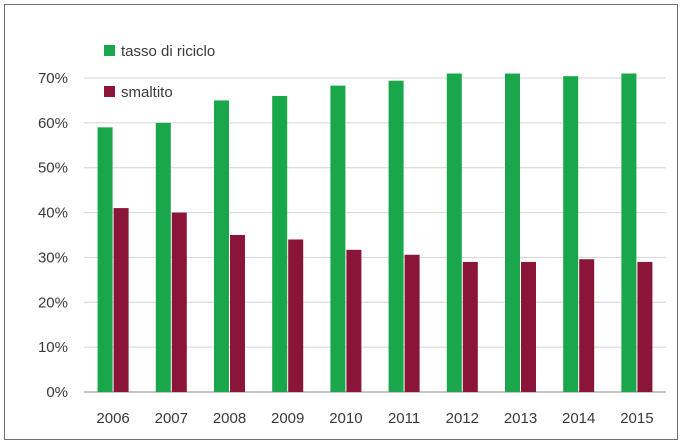 The height and width of the screenshot is (447, 684). I want to click on x-tick-label: 2007, so click(171, 418).